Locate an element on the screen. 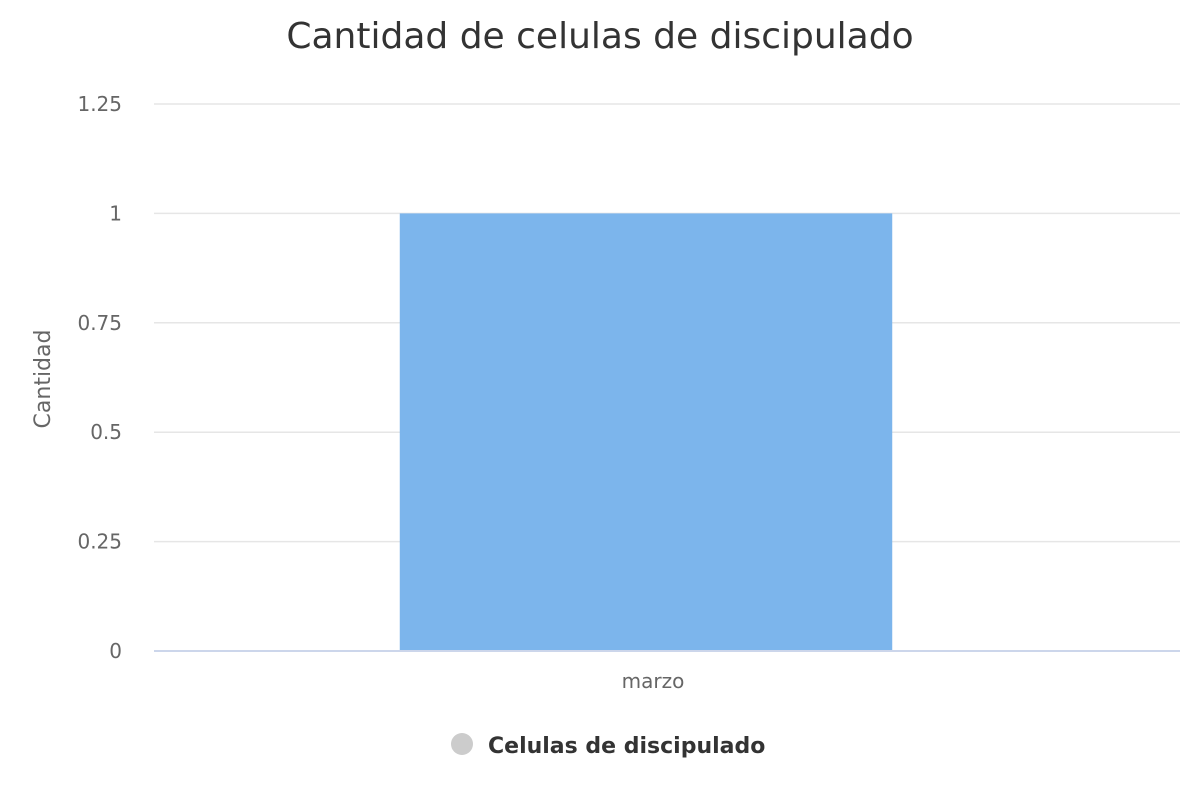 The image size is (1200, 804). legend: Celulas de discipulado is located at coordinates (608, 746).